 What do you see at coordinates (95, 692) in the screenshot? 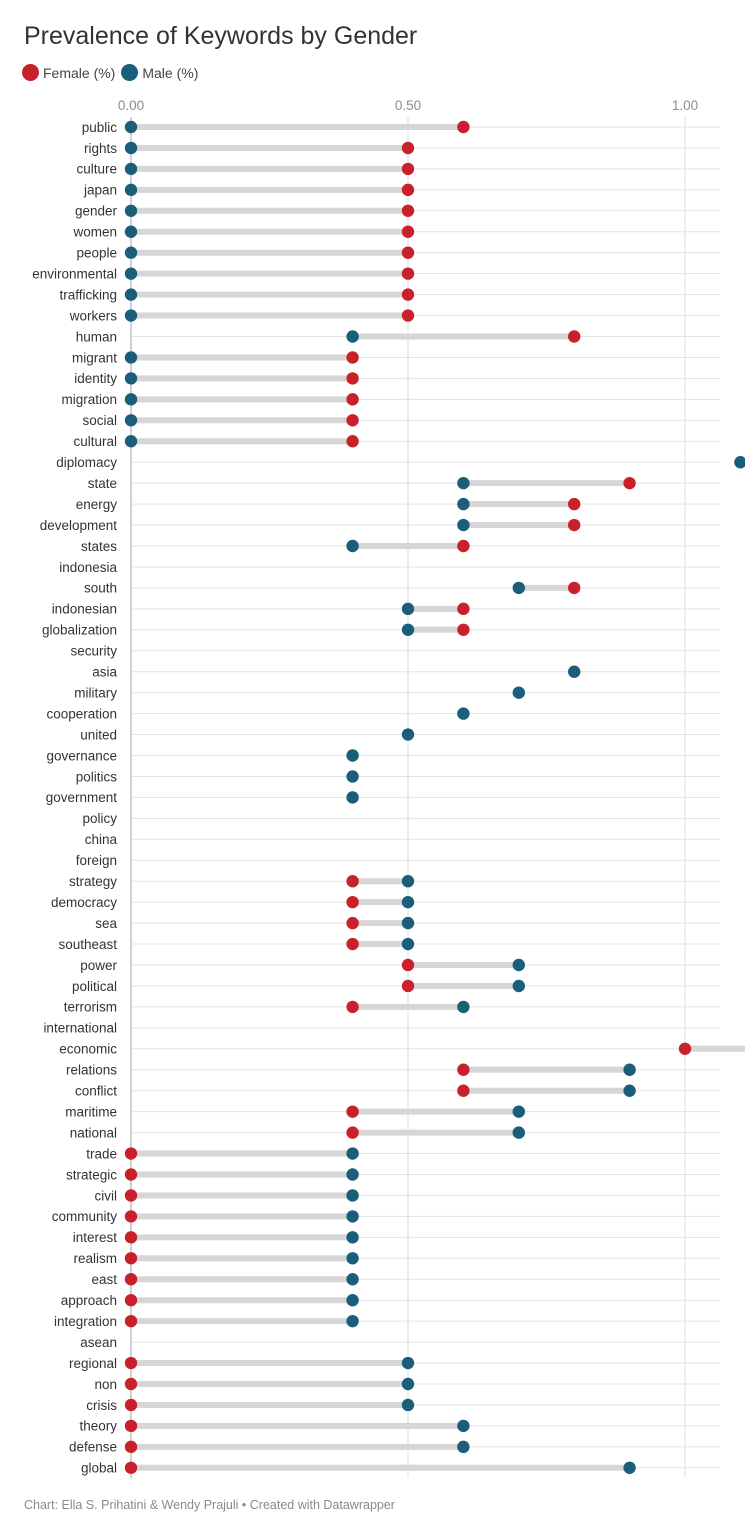
I see `row-label: military` at bounding box center [95, 692].